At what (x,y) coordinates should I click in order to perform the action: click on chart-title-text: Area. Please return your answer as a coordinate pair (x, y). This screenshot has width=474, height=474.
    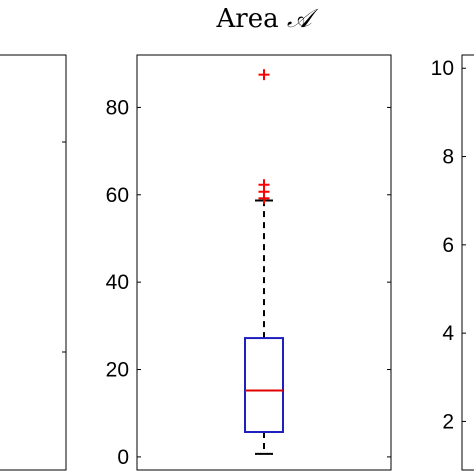
    Looking at the image, I should click on (251, 19).